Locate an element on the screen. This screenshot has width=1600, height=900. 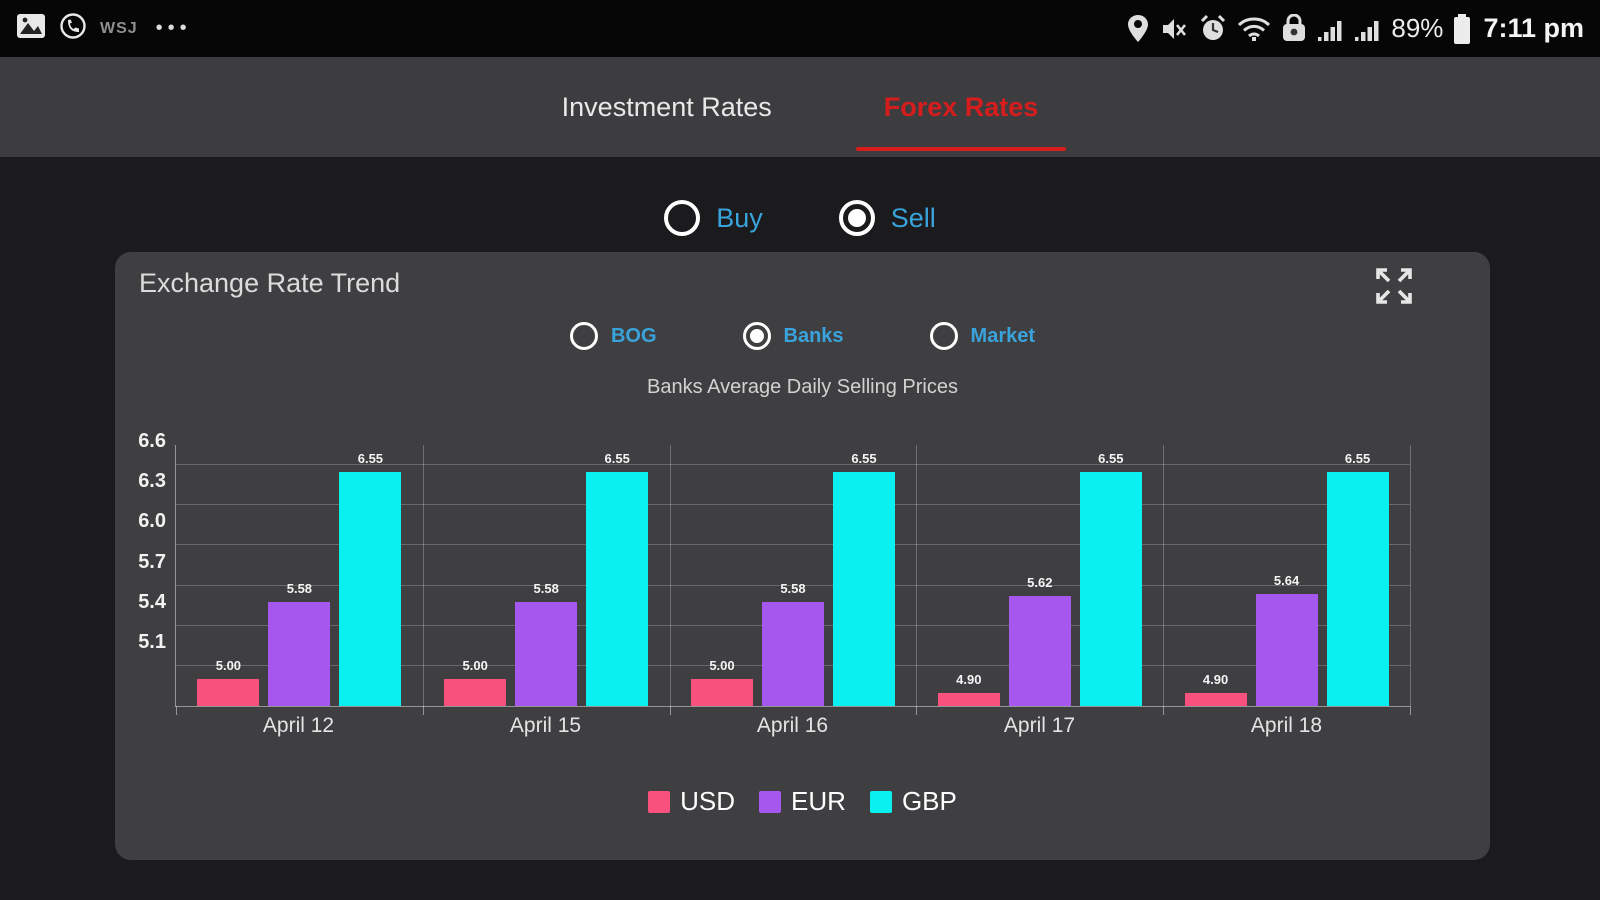
radio-banks-circle-icon is located at coordinates (756, 336).